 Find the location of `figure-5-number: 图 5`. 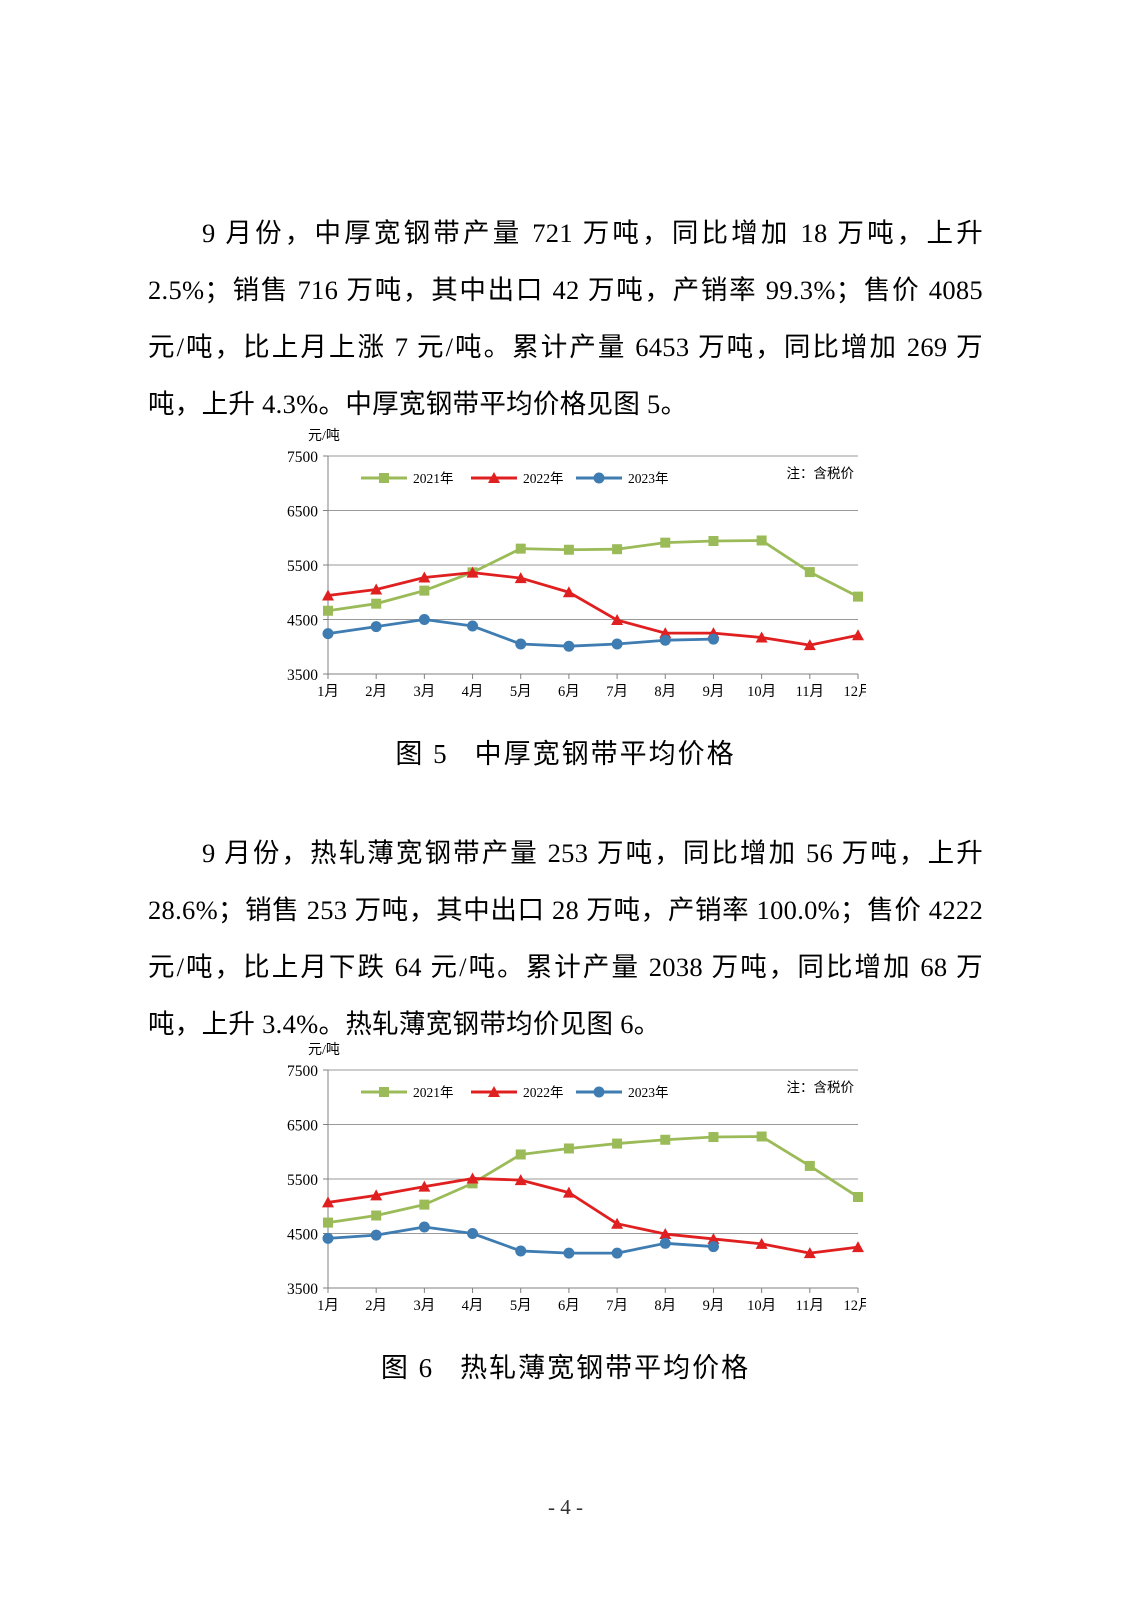

figure-5-number: 图 5 is located at coordinates (422, 754).